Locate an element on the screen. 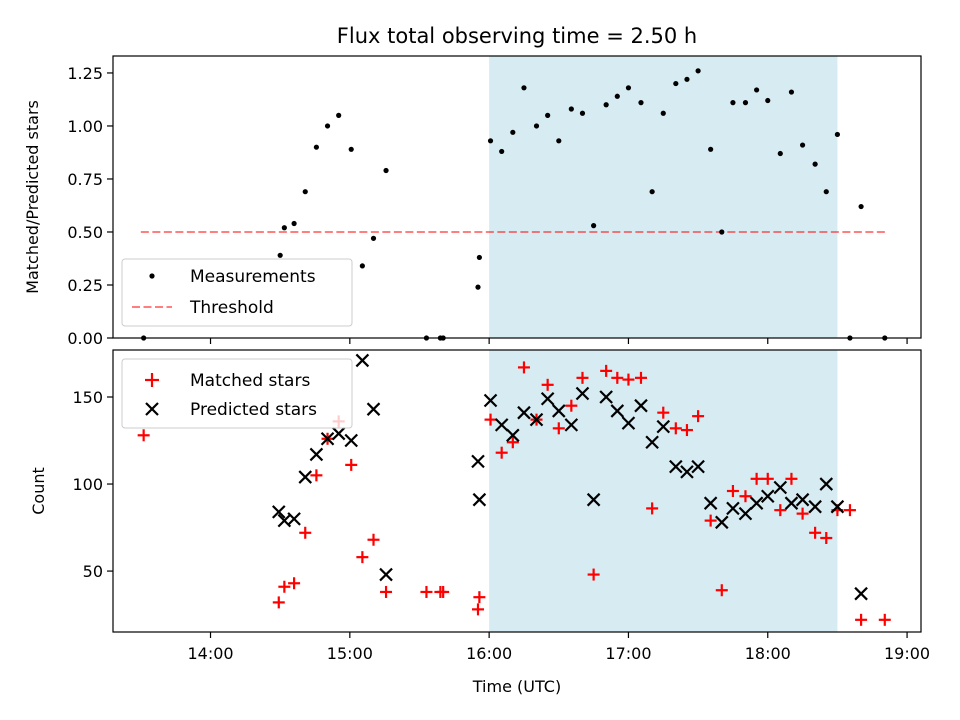  x-tick-label: 17:00 is located at coordinates (628, 653).